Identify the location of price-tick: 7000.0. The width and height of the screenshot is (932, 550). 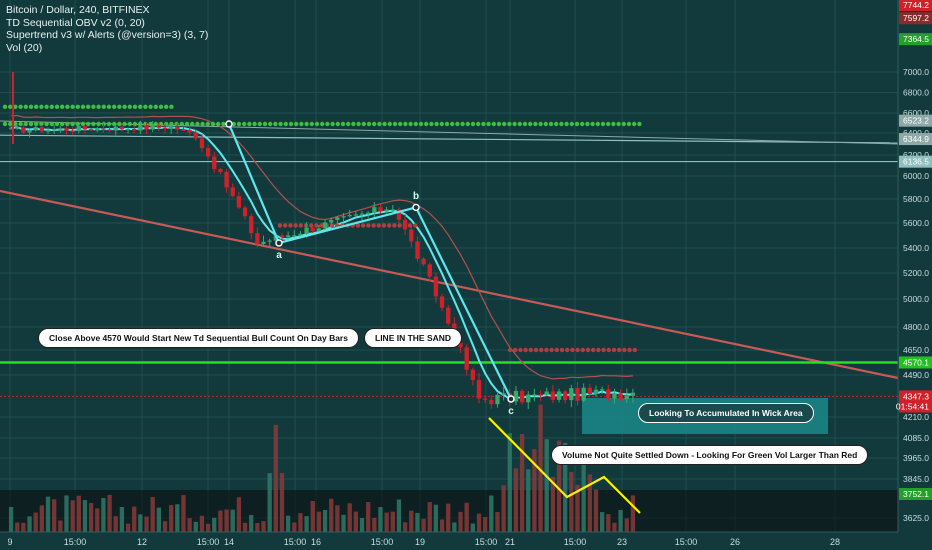
(916, 72).